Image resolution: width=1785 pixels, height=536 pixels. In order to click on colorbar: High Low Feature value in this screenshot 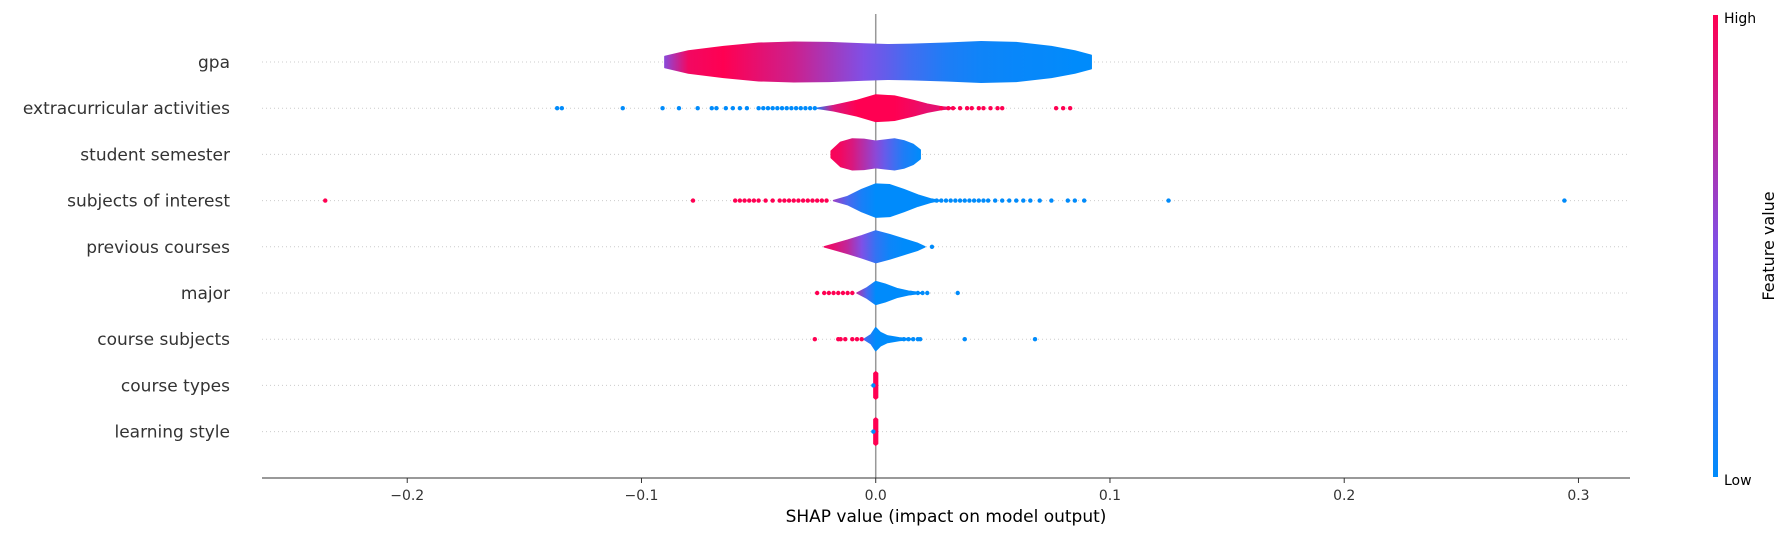, I will do `click(1745, 250)`.